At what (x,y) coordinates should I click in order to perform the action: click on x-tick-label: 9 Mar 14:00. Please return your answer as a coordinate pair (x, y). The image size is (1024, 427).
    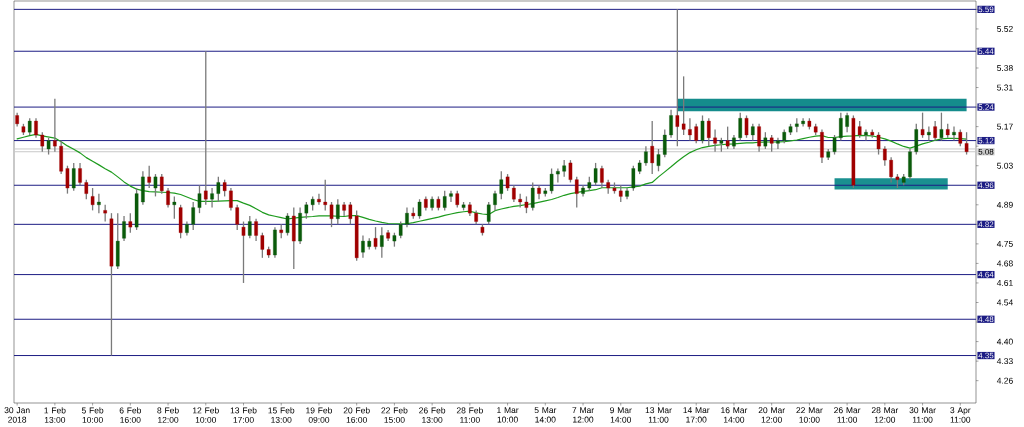
    Looking at the image, I should click on (621, 415).